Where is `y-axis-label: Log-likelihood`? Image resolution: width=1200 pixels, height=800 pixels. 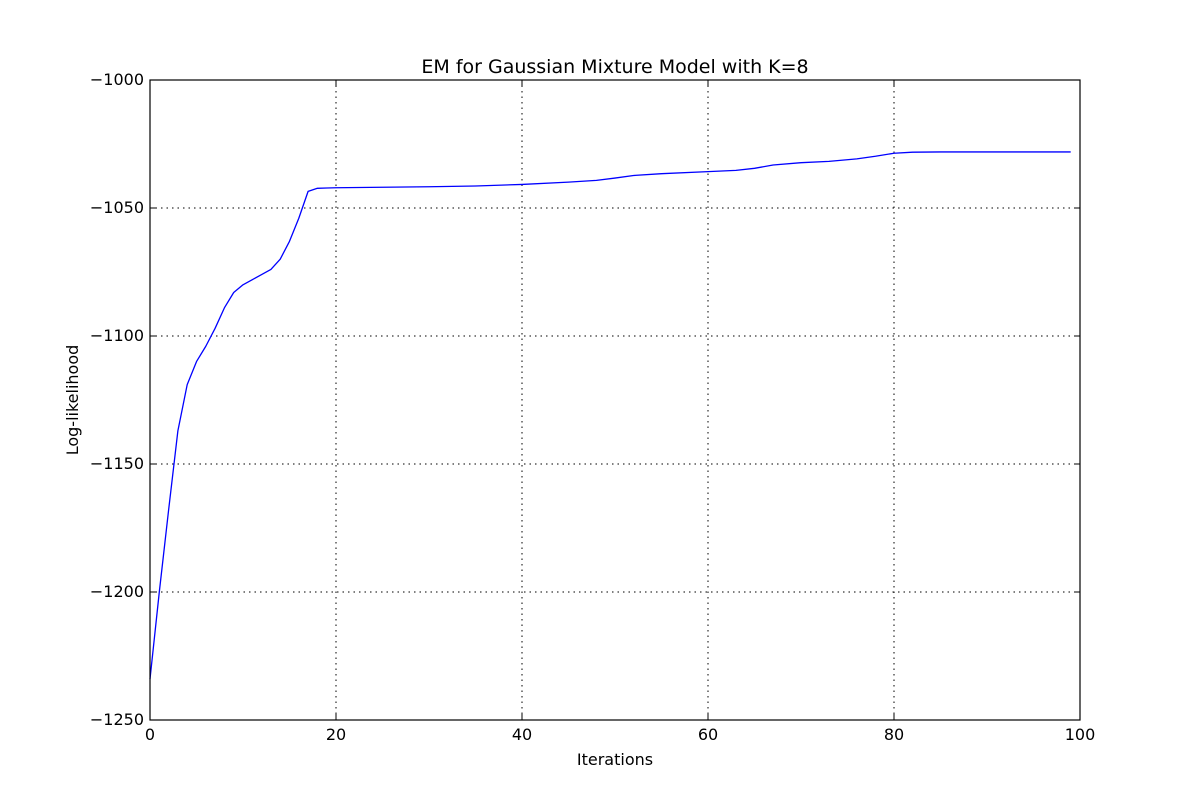 y-axis-label: Log-likelihood is located at coordinates (72, 400).